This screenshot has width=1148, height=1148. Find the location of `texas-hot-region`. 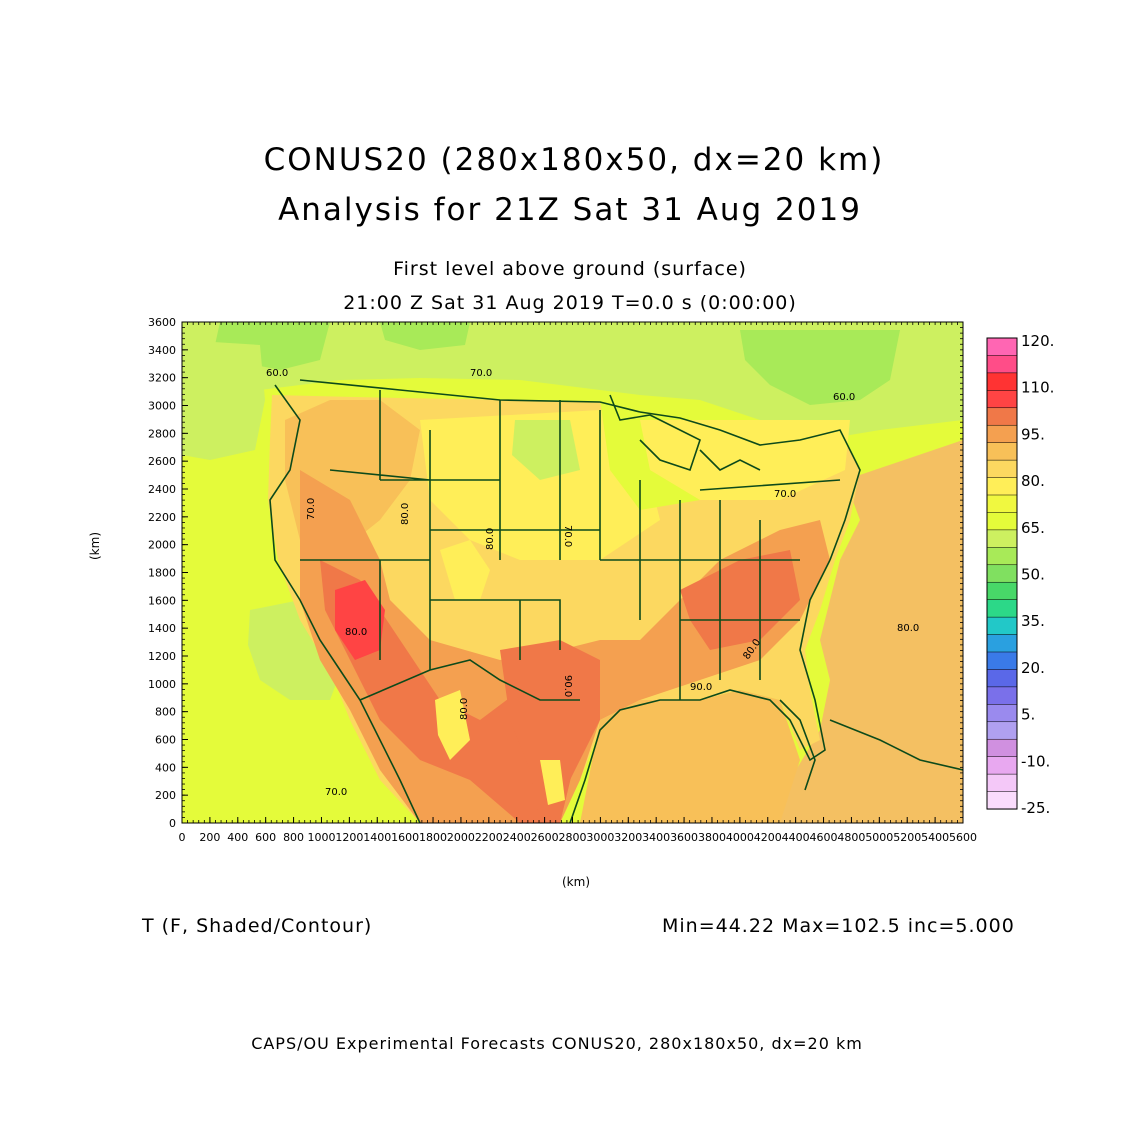

texas-hot-region is located at coordinates (550, 731).